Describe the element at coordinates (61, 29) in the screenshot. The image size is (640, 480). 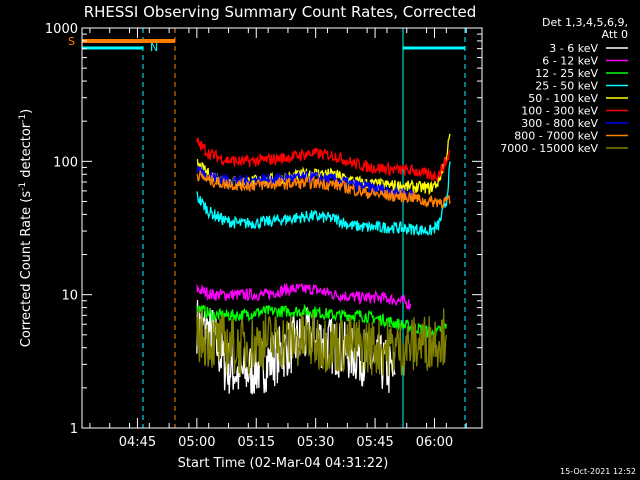
I see `y-tick-label: 1000` at that location.